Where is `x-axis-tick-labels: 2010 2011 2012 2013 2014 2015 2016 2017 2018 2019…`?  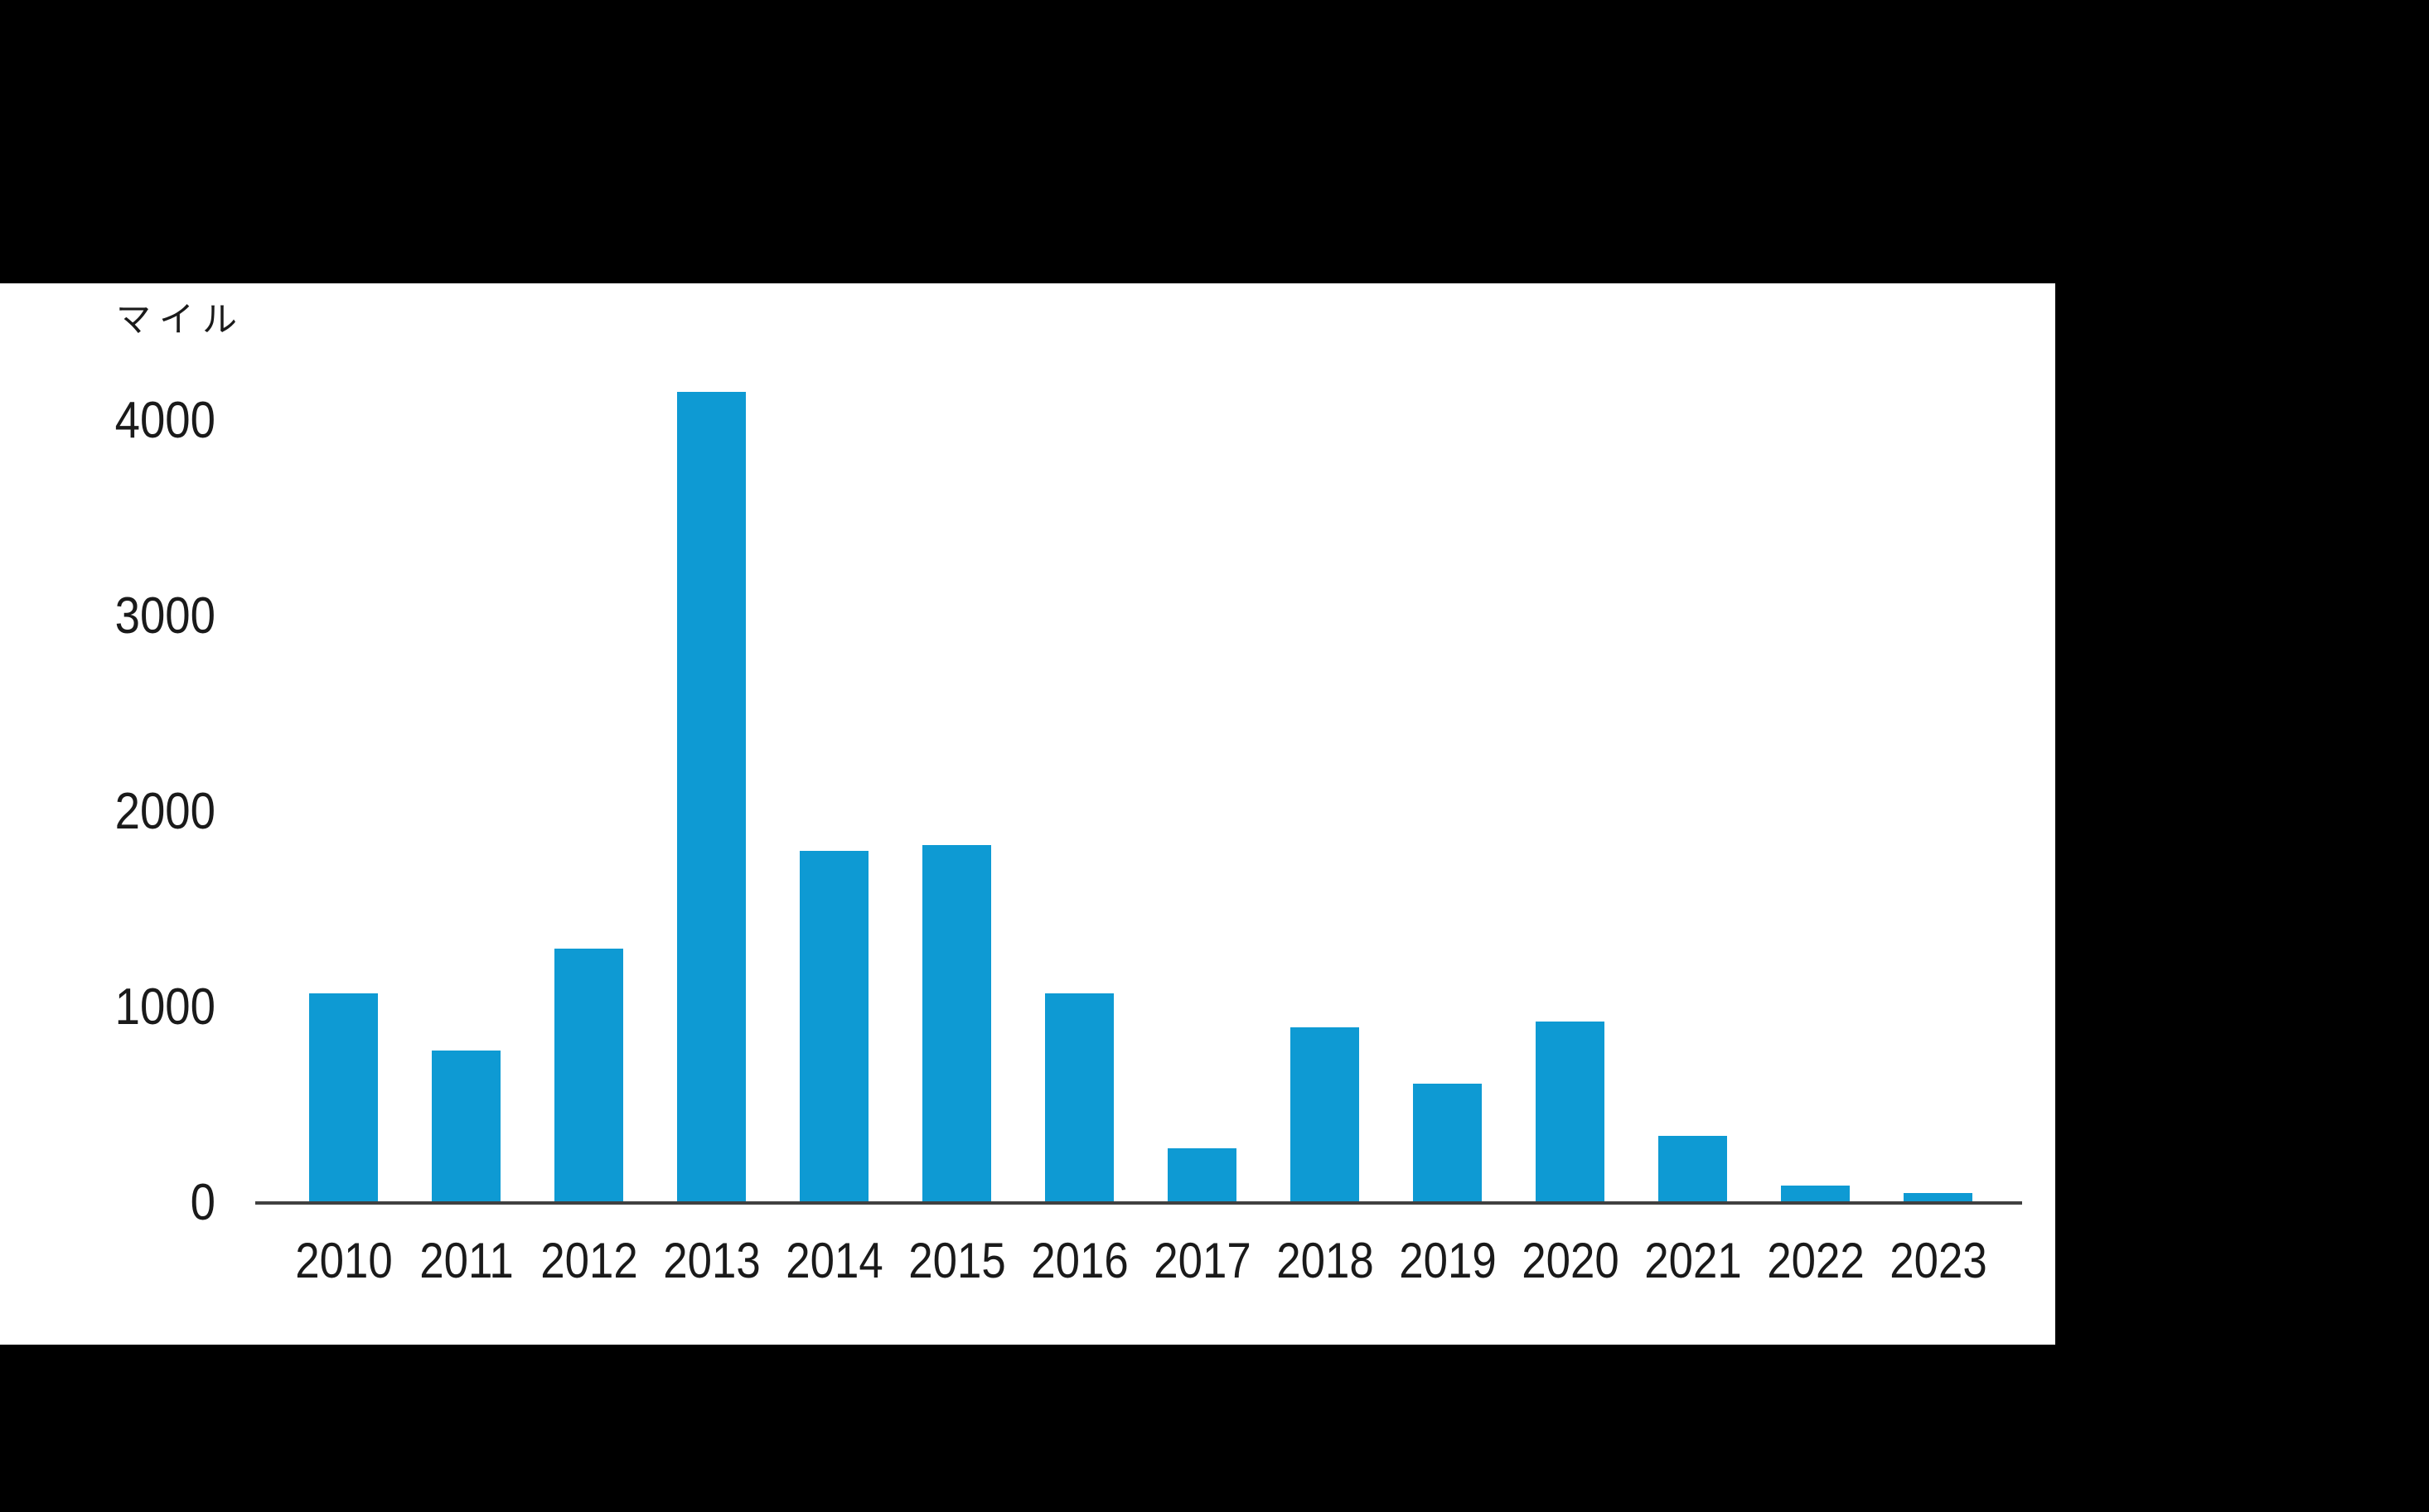
x-axis-tick-labels: 2010 2011 2012 2013 2014 2015 2016 2017 2018 2019… is located at coordinates (1138, 1267).